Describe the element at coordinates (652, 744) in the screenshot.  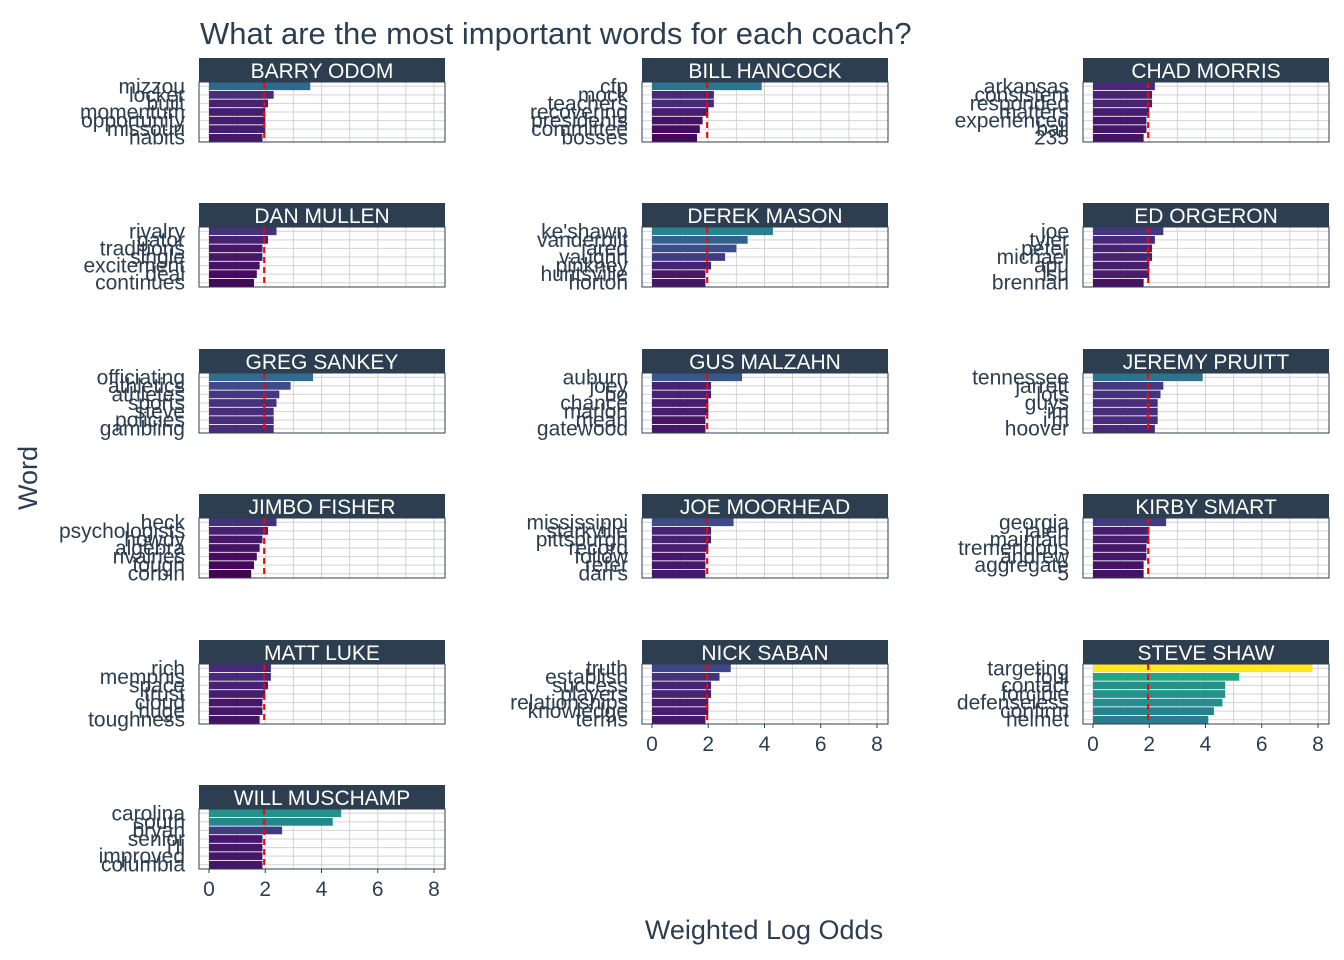
I see `x-tick-label: 0` at that location.